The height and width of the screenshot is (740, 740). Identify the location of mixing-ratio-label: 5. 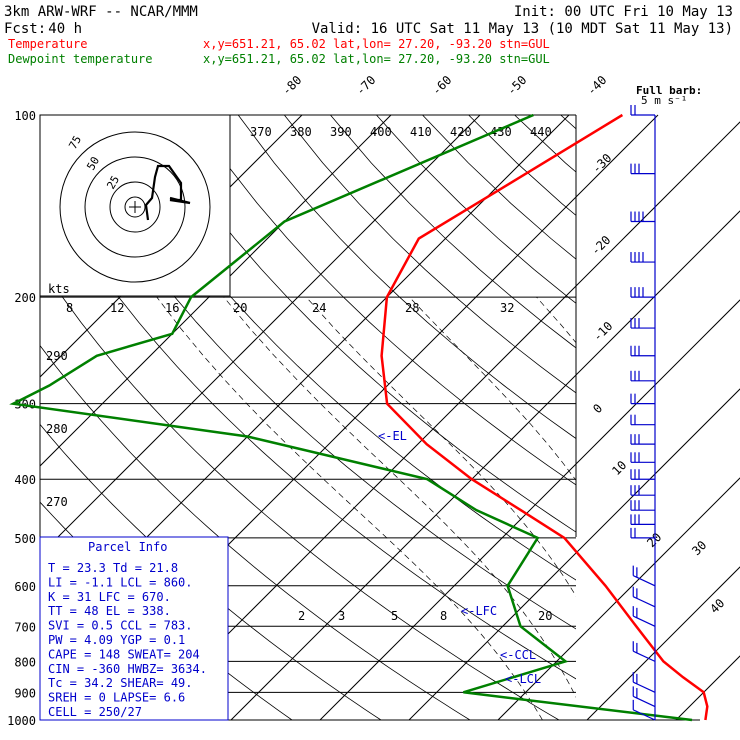
(394, 616).